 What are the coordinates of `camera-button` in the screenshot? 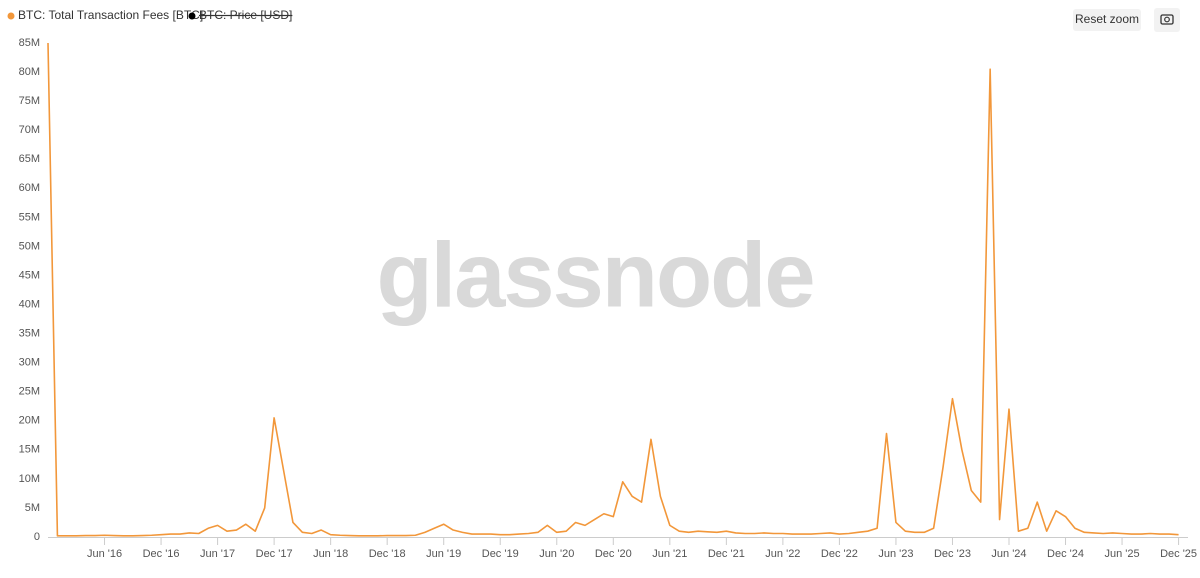 It's located at (1167, 20).